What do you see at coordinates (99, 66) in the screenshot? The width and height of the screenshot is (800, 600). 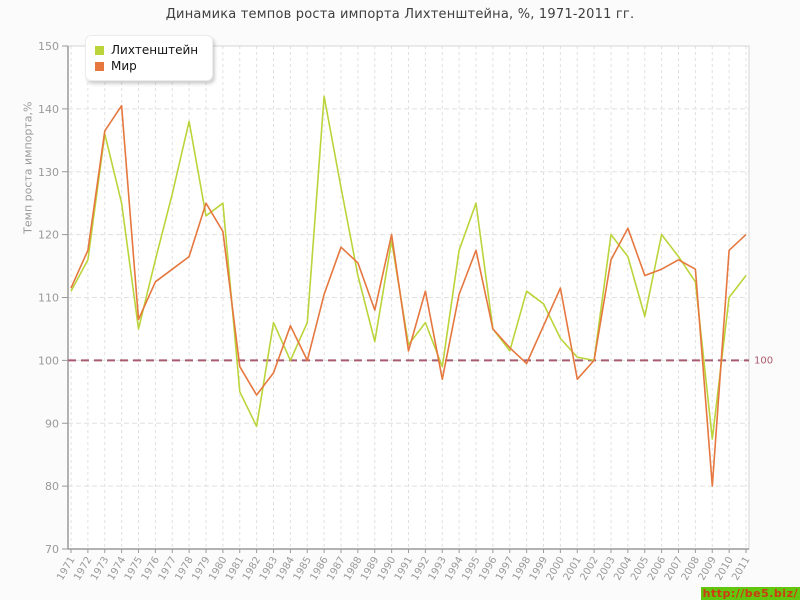 I see `world-series-swatch` at bounding box center [99, 66].